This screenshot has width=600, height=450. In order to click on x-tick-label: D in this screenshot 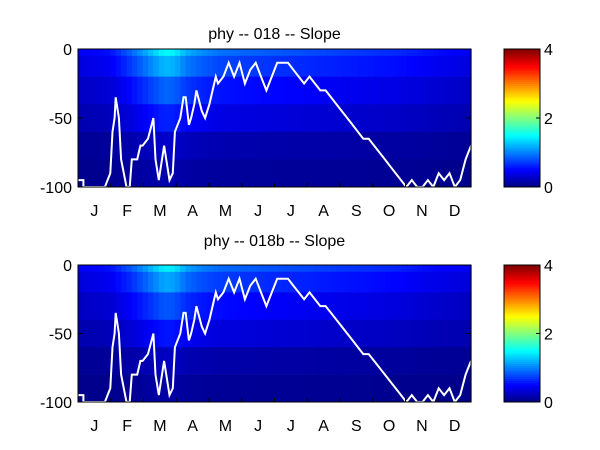, I will do `click(455, 211)`.